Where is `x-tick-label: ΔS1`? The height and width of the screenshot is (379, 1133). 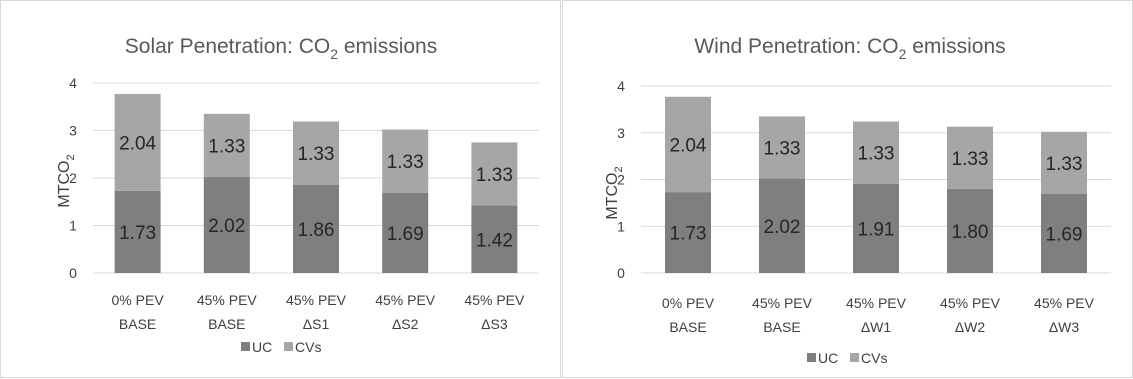
x-tick-label: ΔS1 is located at coordinates (316, 324).